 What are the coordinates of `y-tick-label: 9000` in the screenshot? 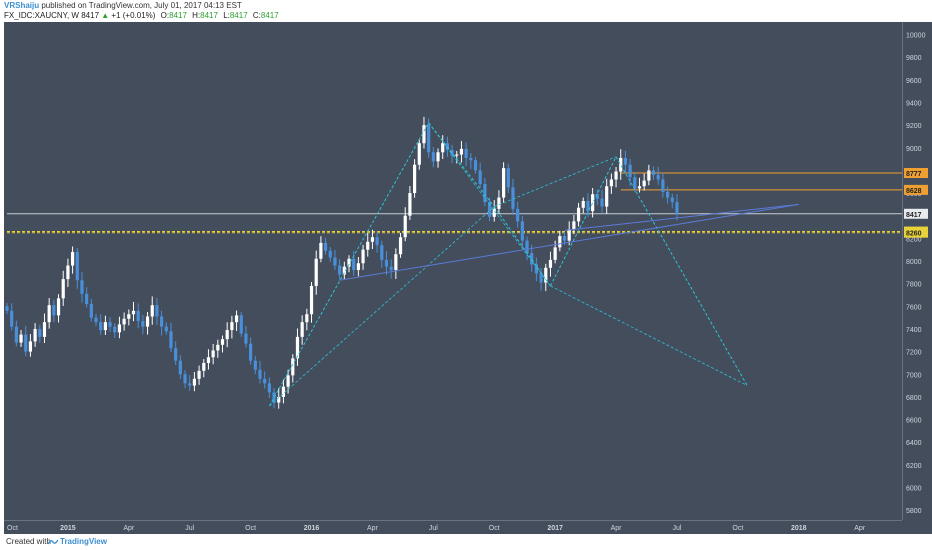 It's located at (914, 149).